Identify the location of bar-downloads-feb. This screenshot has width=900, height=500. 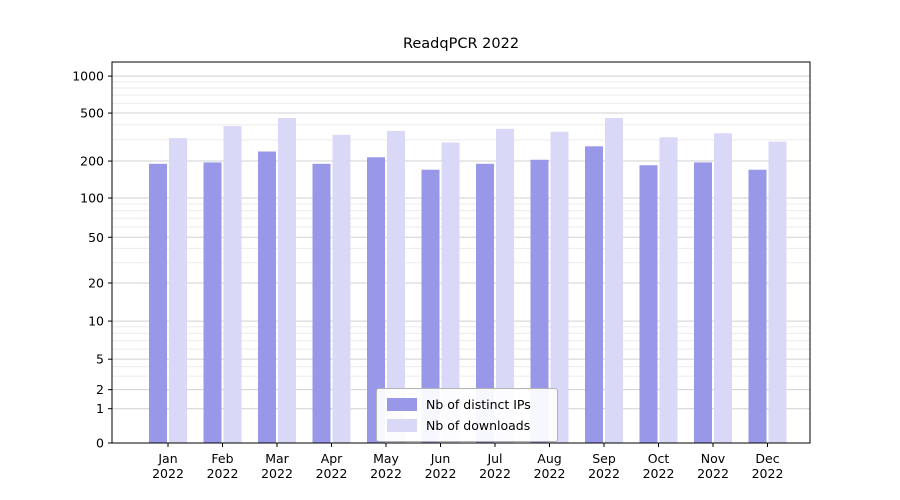
(232, 285).